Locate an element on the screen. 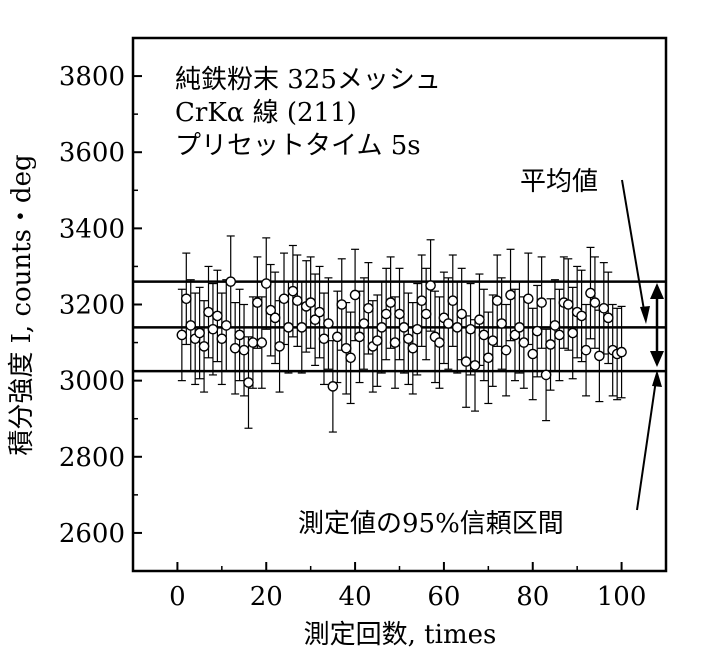 Image resolution: width=705 pixels, height=655 pixels. annotation-line-2: CrKα 線 (211) is located at coordinates (266, 113).